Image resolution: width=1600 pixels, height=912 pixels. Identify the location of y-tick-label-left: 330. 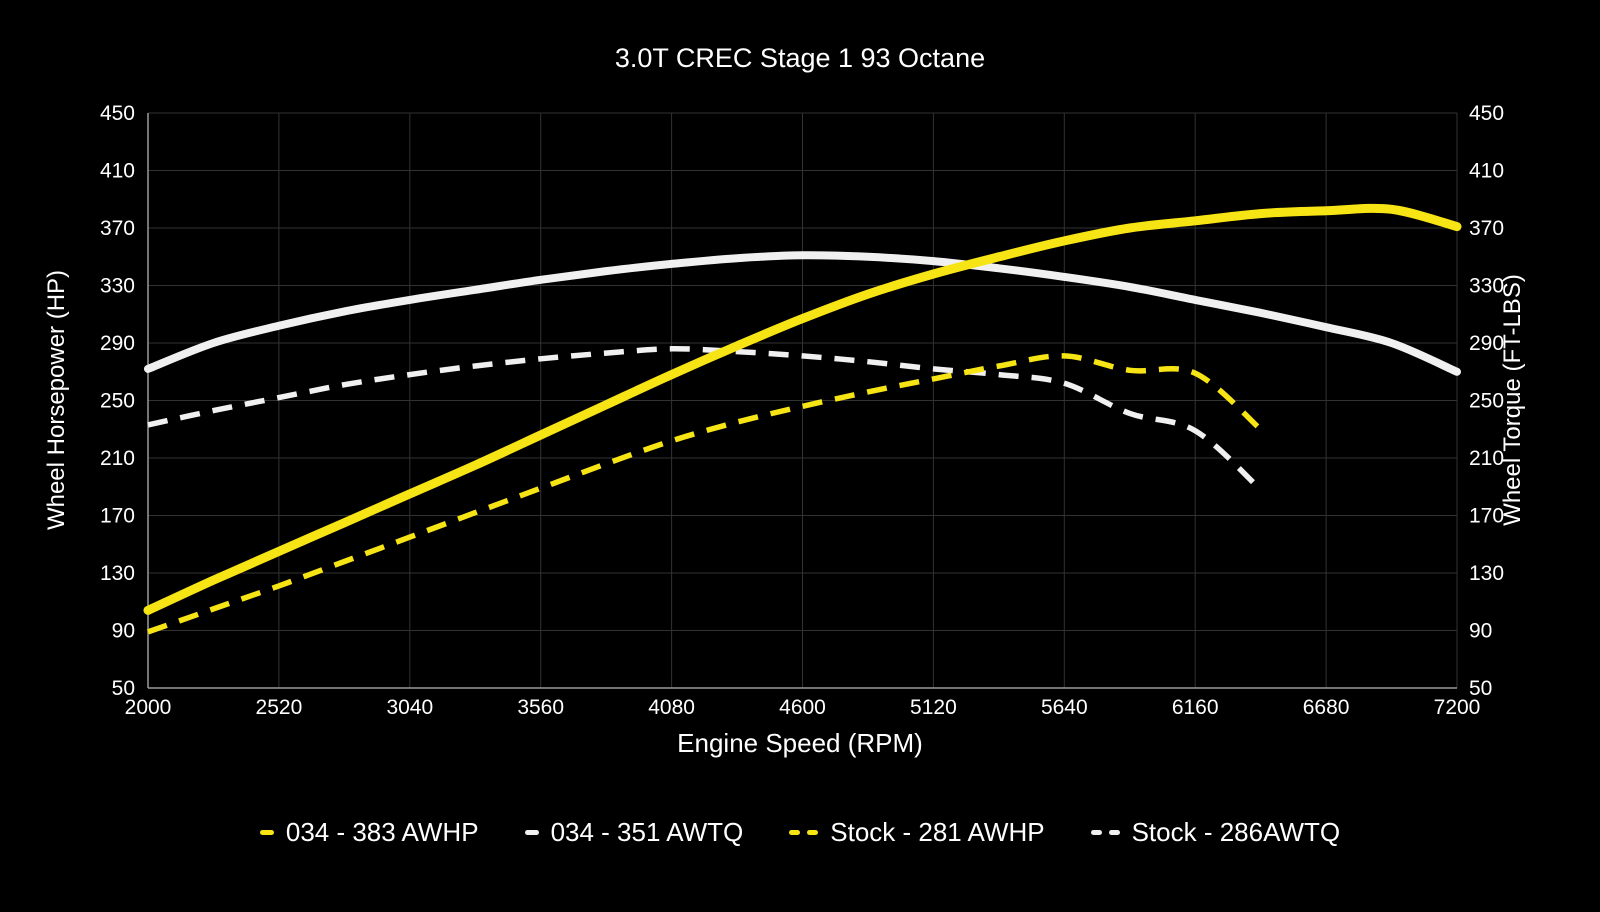
(117, 286).